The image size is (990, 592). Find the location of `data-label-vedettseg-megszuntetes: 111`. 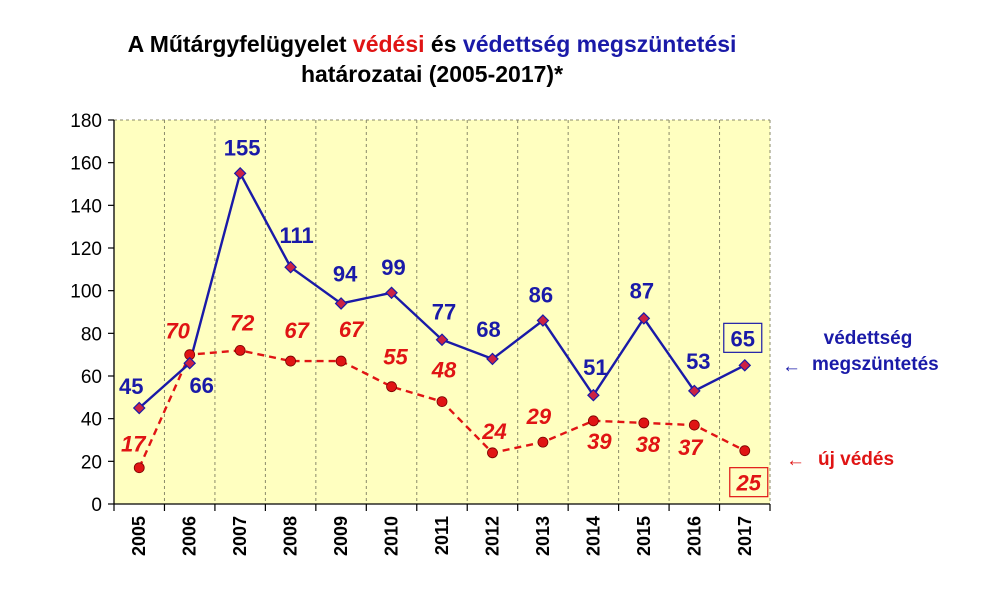

data-label-vedettseg-megszuntetes: 111 is located at coordinates (296, 235).